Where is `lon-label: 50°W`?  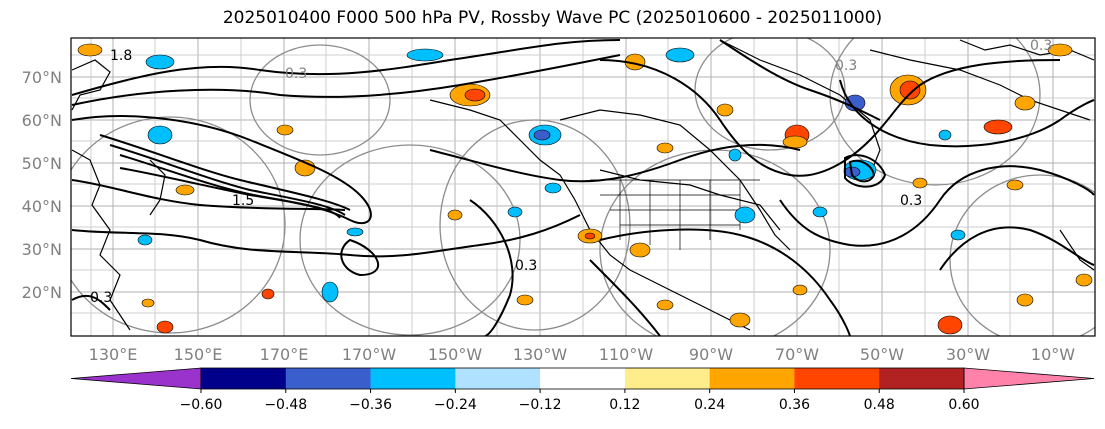
lon-label: 50°W is located at coordinates (882, 354).